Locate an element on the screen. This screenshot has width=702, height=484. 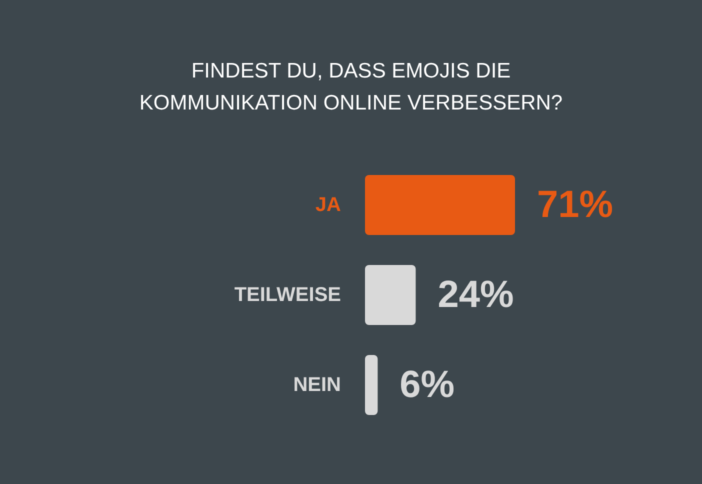
data-label: 24% is located at coordinates (476, 295).